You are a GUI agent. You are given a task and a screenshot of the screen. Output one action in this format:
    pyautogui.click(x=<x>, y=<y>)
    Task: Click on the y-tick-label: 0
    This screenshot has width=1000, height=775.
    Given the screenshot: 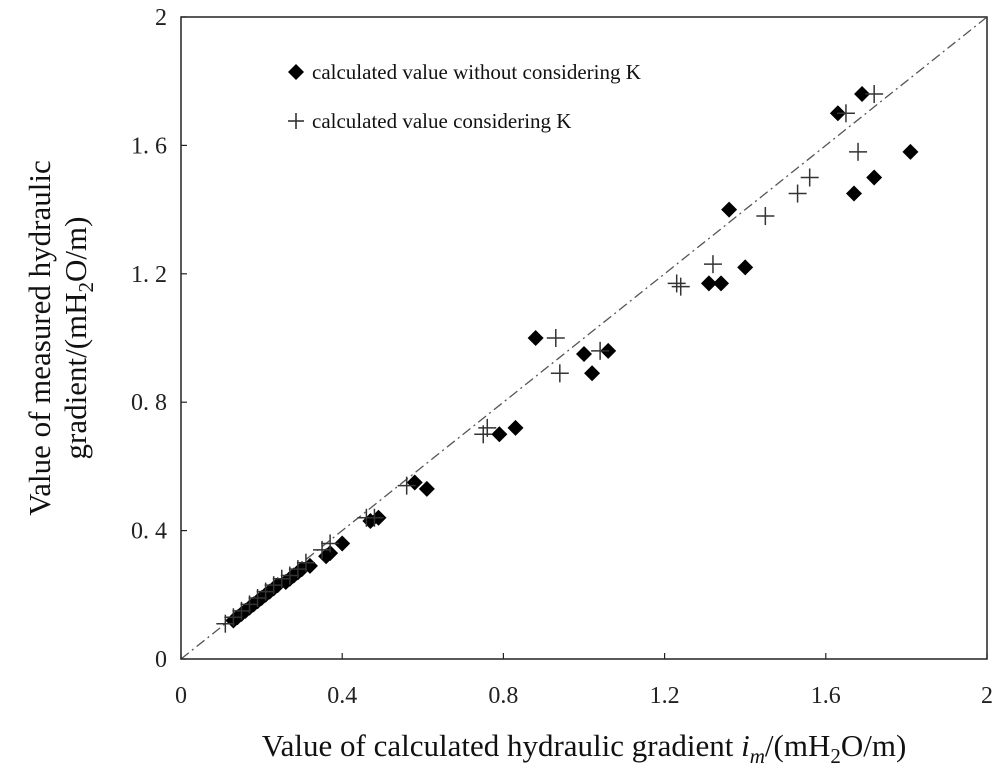 What is the action you would take?
    pyautogui.click(x=161, y=660)
    